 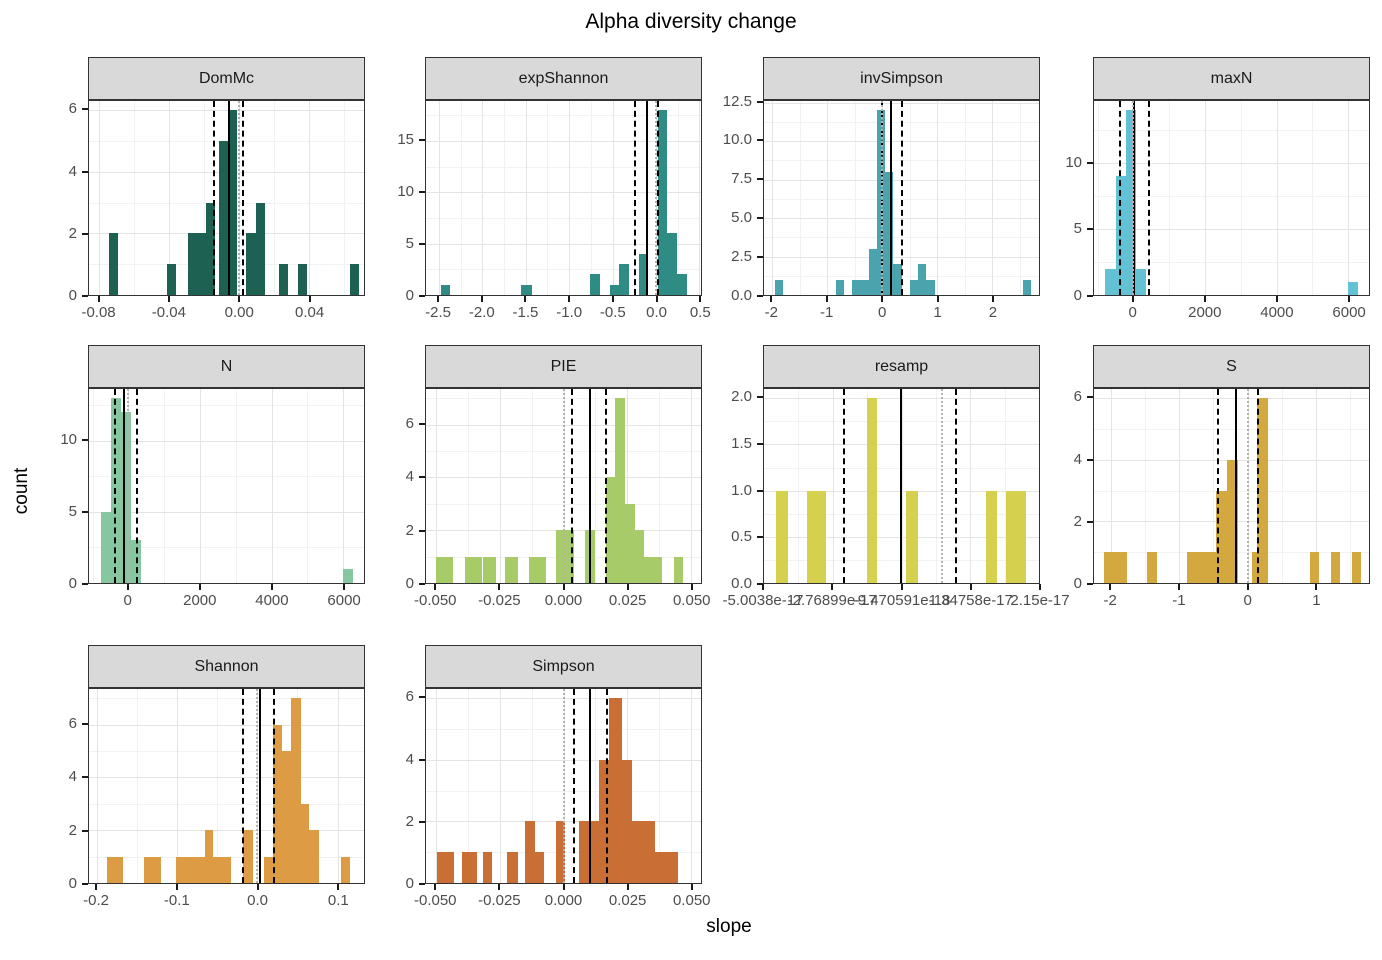 What do you see at coordinates (124, 486) in the screenshot?
I see `mean-solid-line` at bounding box center [124, 486].